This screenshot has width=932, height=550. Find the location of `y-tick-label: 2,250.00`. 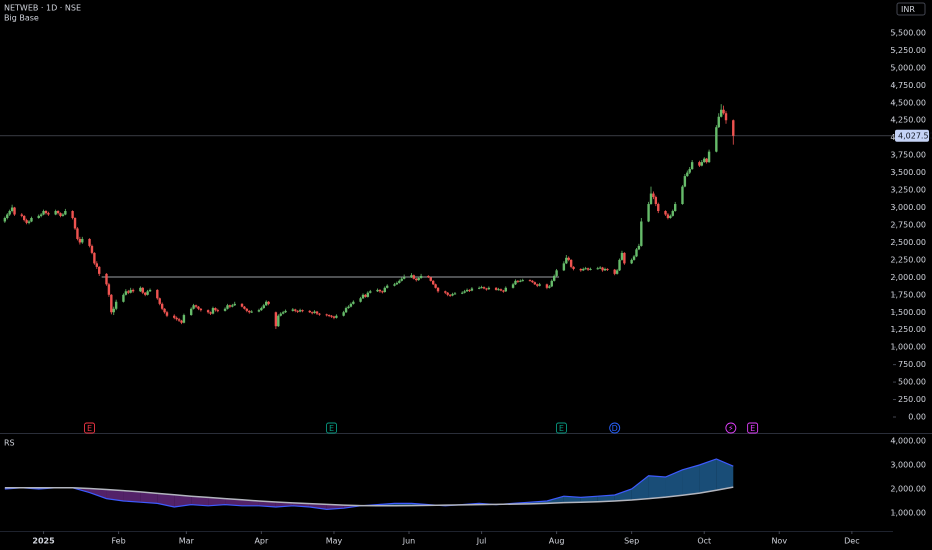

y-tick-label: 2,250.00 is located at coordinates (908, 259).